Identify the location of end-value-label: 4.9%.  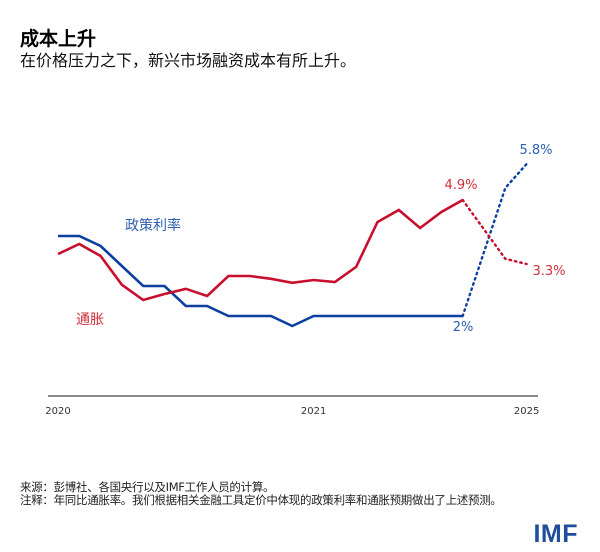
(460, 185).